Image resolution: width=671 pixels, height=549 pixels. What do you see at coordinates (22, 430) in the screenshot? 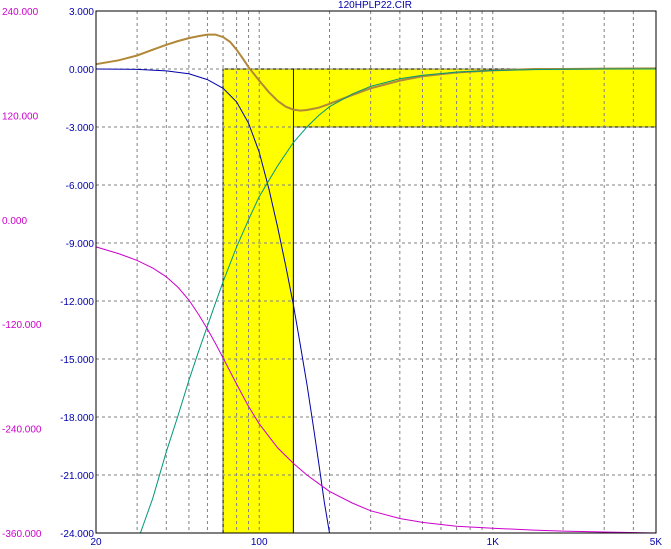
I see `phase-axis-tick-label: -240.000` at bounding box center [22, 430].